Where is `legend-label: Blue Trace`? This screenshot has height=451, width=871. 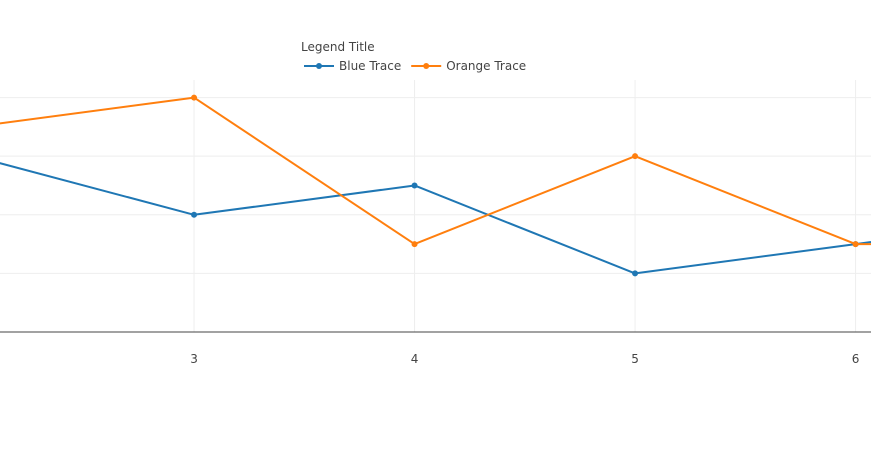
legend-label: Blue Trace is located at coordinates (370, 66).